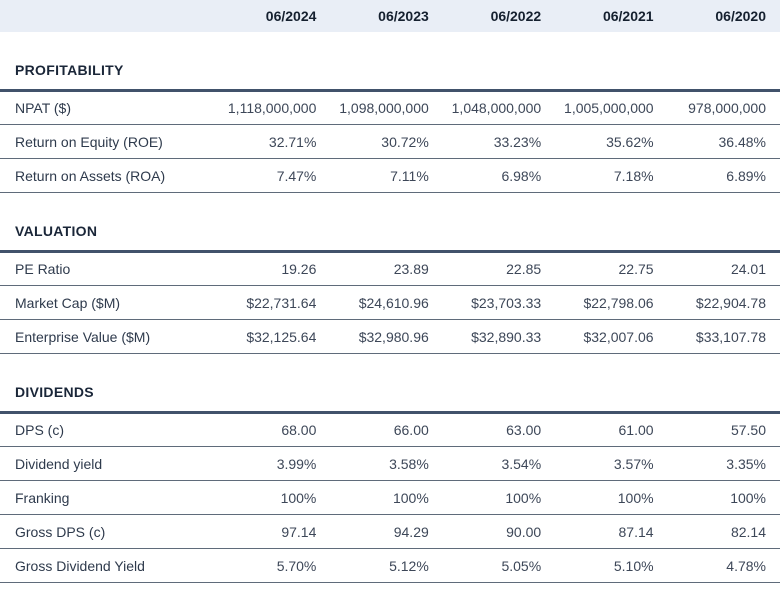 The image size is (780, 603). I want to click on table-row: Dividend yield 3.99% 3.58% 3.54% 3.57% 3.35%, so click(390, 463).